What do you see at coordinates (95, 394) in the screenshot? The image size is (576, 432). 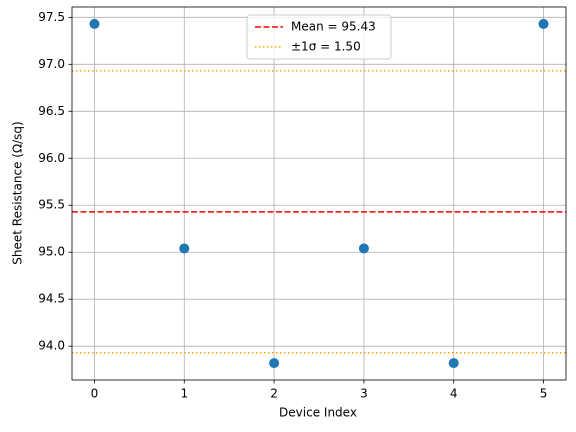 I see `x-tick-label: 0` at bounding box center [95, 394].